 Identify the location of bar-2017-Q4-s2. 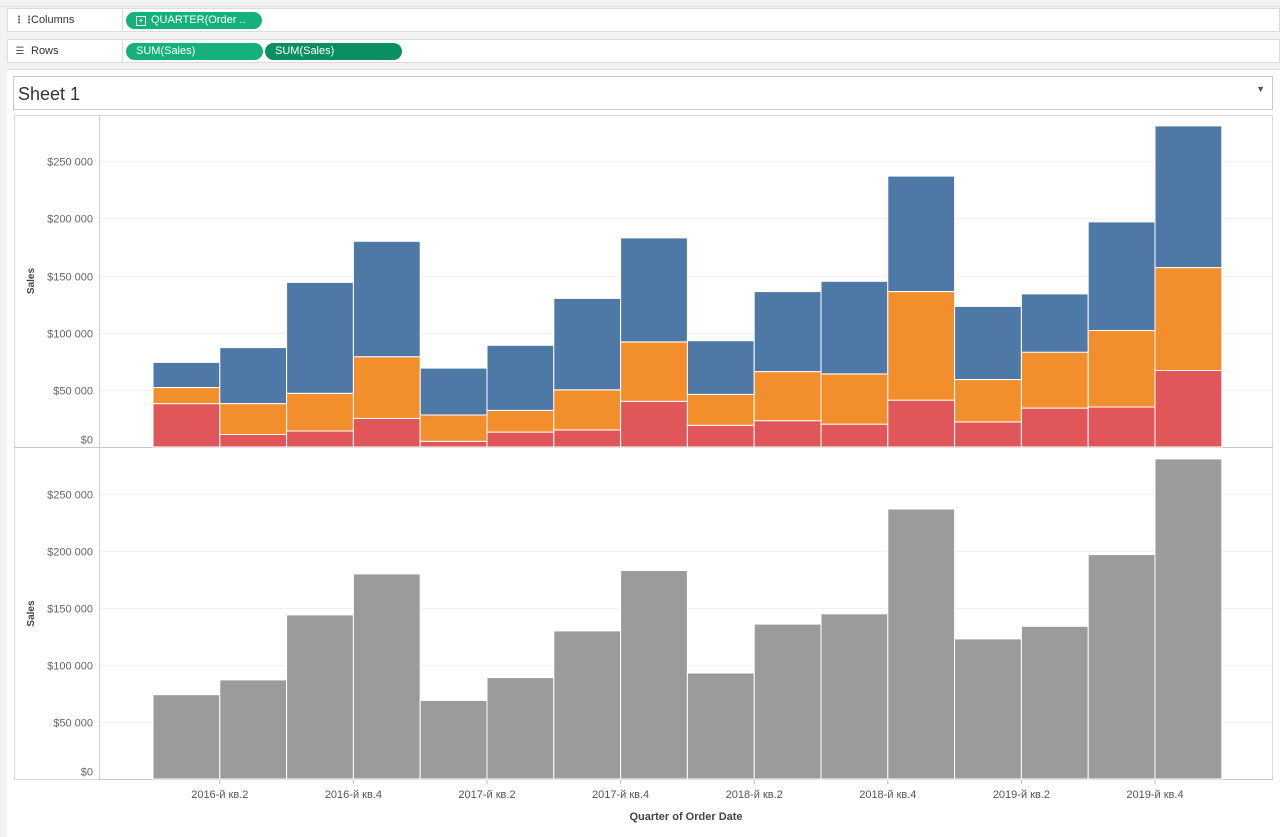
(654, 290).